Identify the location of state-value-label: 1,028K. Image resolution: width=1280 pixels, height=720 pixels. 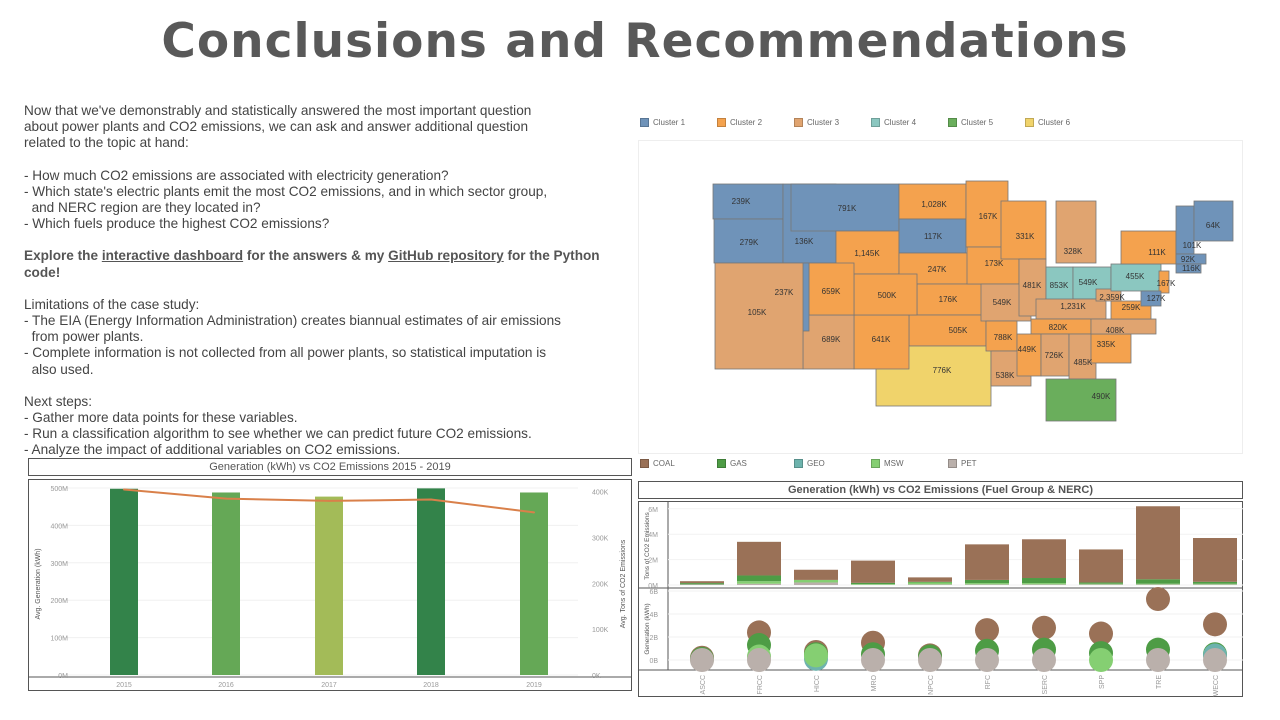
(934, 204).